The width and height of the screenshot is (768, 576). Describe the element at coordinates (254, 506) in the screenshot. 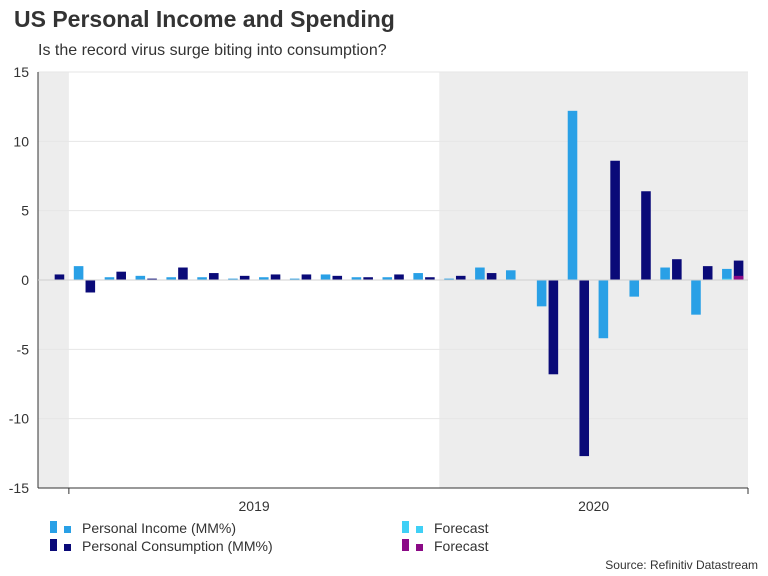

I see `x-period-label: 2019` at that location.